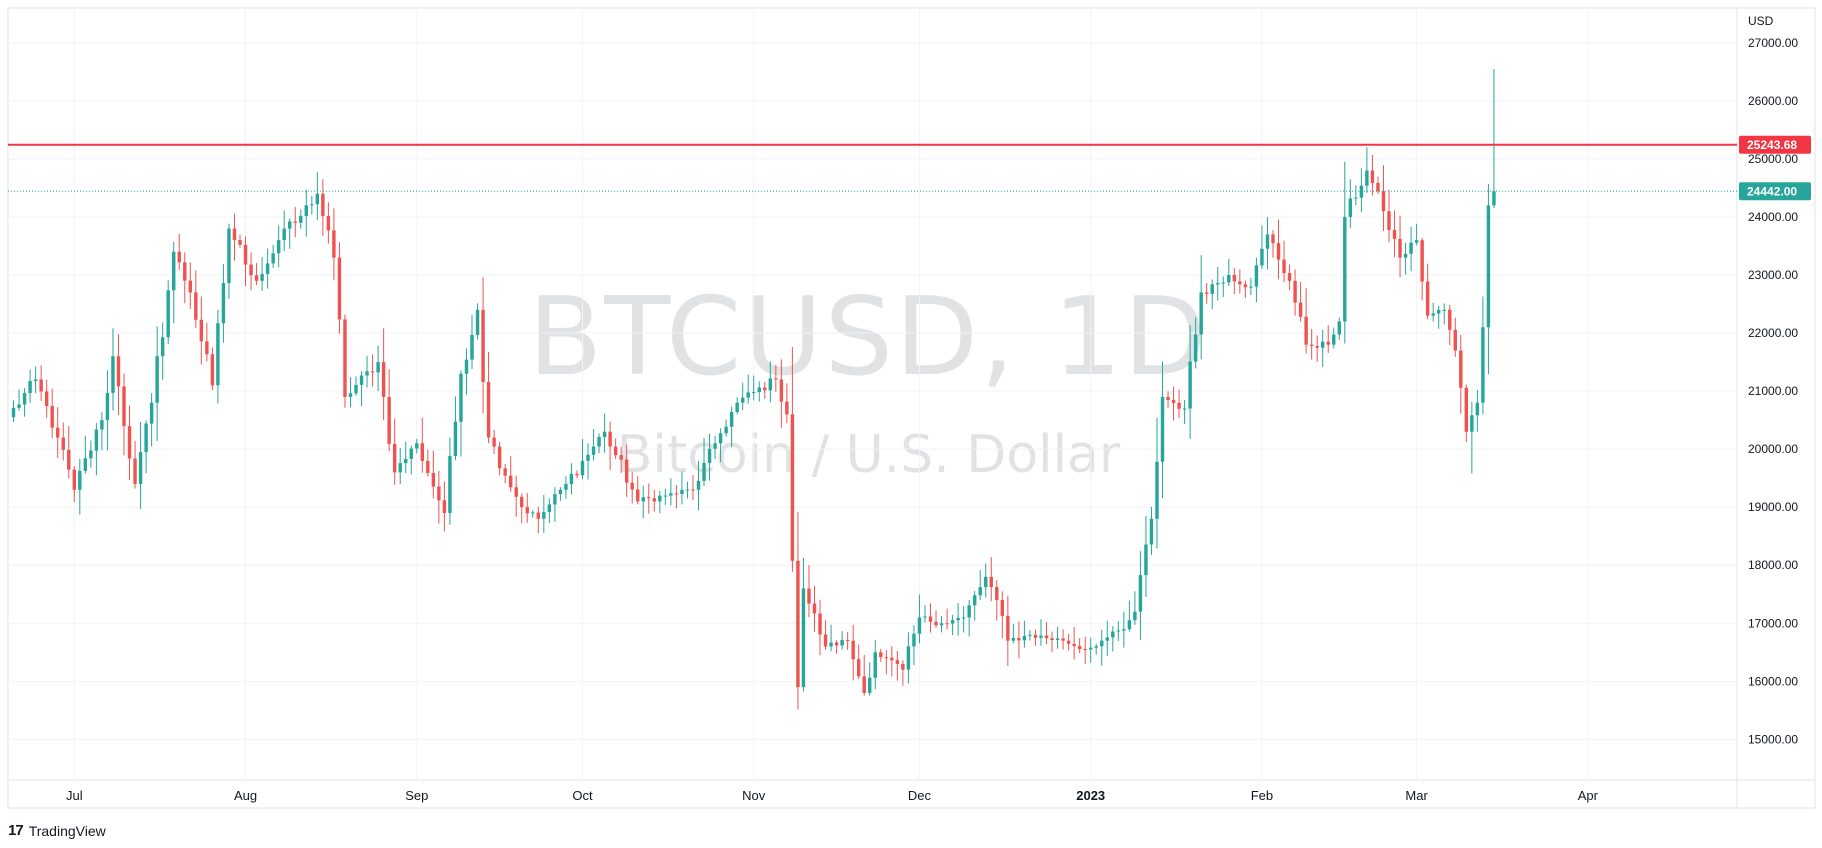 The height and width of the screenshot is (848, 1822). Describe the element at coordinates (416, 795) in the screenshot. I see `x-tick-label: Sep` at that location.